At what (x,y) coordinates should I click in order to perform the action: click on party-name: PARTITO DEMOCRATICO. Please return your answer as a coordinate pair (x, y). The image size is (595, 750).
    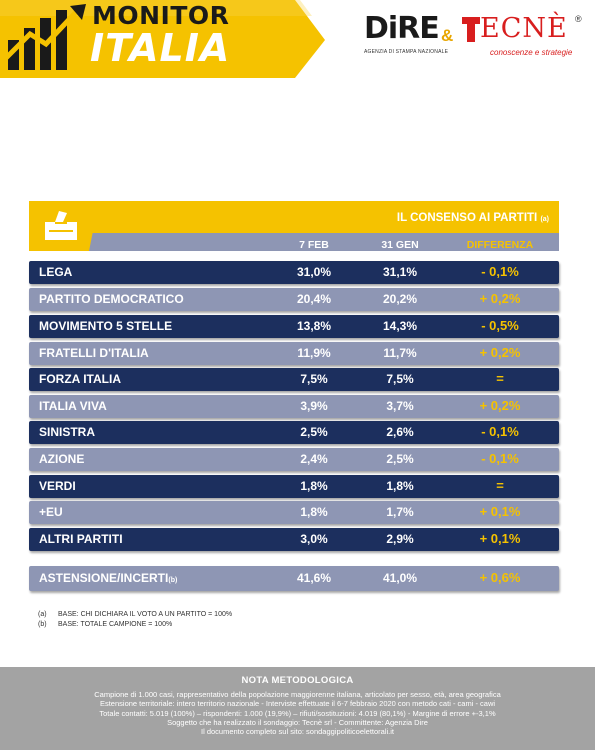
    Looking at the image, I should click on (111, 299).